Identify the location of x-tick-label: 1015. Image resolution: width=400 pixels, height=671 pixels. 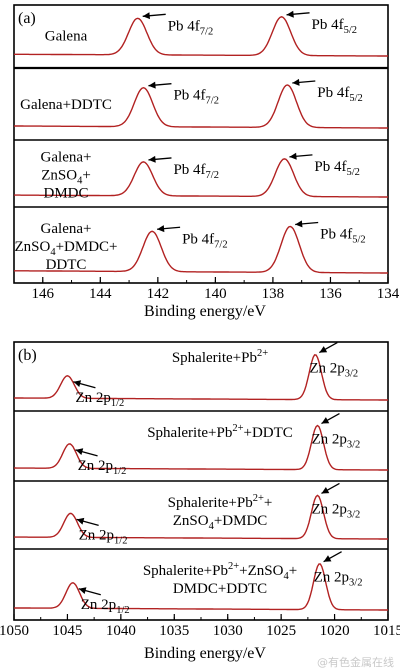
(386, 631).